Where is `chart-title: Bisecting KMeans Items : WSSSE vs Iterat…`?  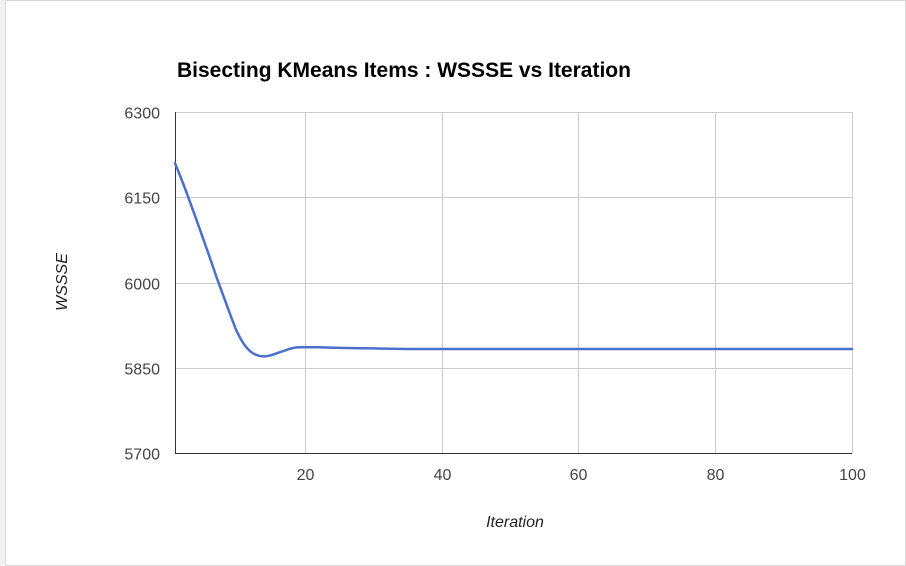 chart-title: Bisecting KMeans Items : WSSSE vs Iterat… is located at coordinates (404, 70).